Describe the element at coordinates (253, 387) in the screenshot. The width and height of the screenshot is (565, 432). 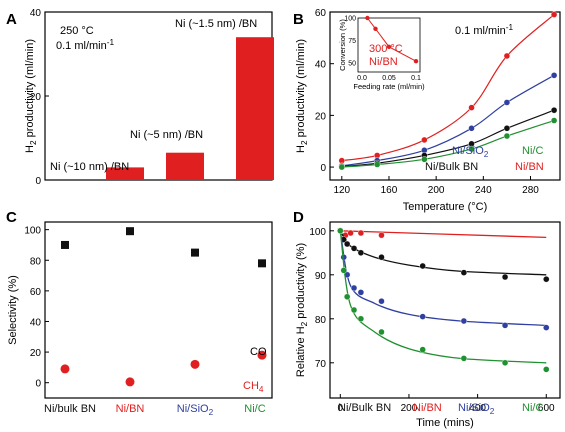
I see `panel-c-label-ch4: CH4` at that location.